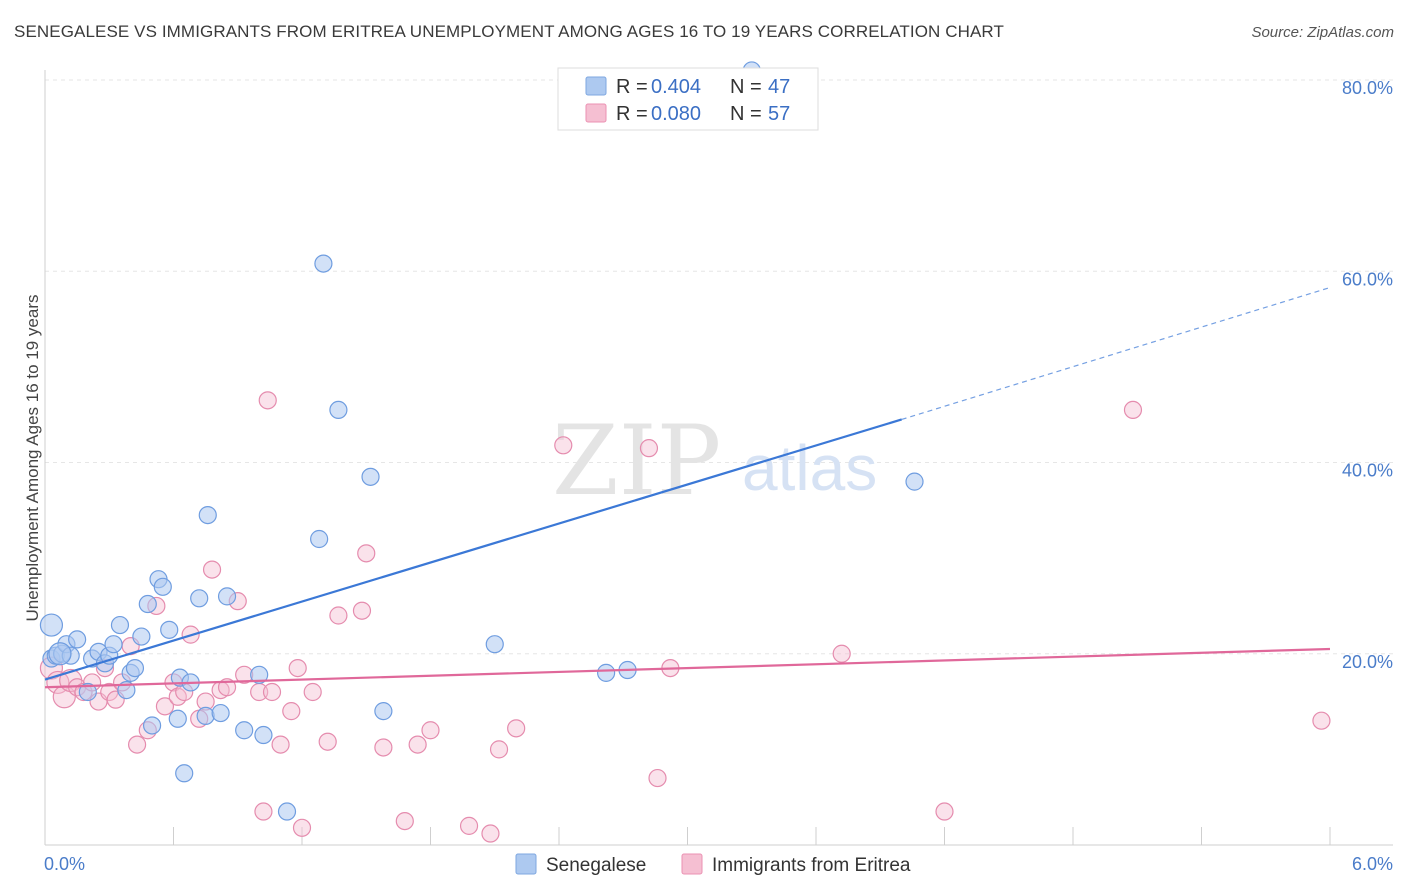 The width and height of the screenshot is (1406, 892). What do you see at coordinates (596, 86) in the screenshot?
I see `legend-swatch-senegalese` at bounding box center [596, 86].